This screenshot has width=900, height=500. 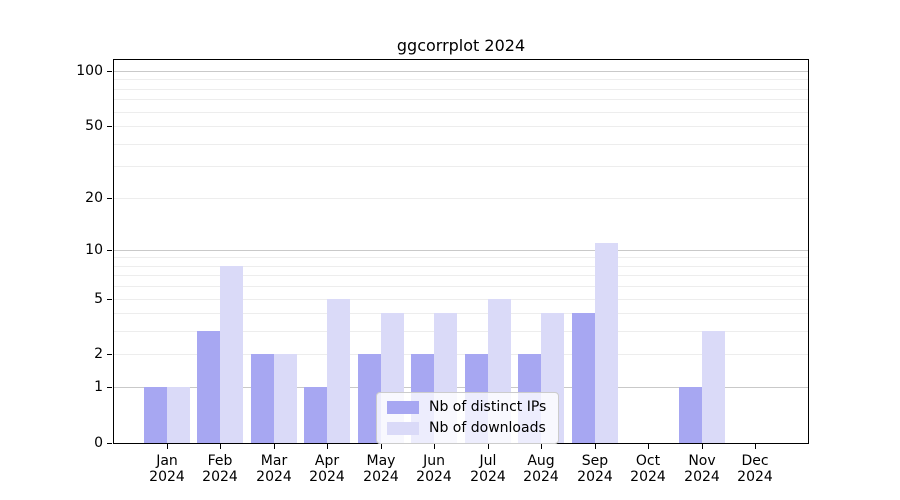 I want to click on legend-entry-downloads: Nb of downloads, so click(x=466, y=428).